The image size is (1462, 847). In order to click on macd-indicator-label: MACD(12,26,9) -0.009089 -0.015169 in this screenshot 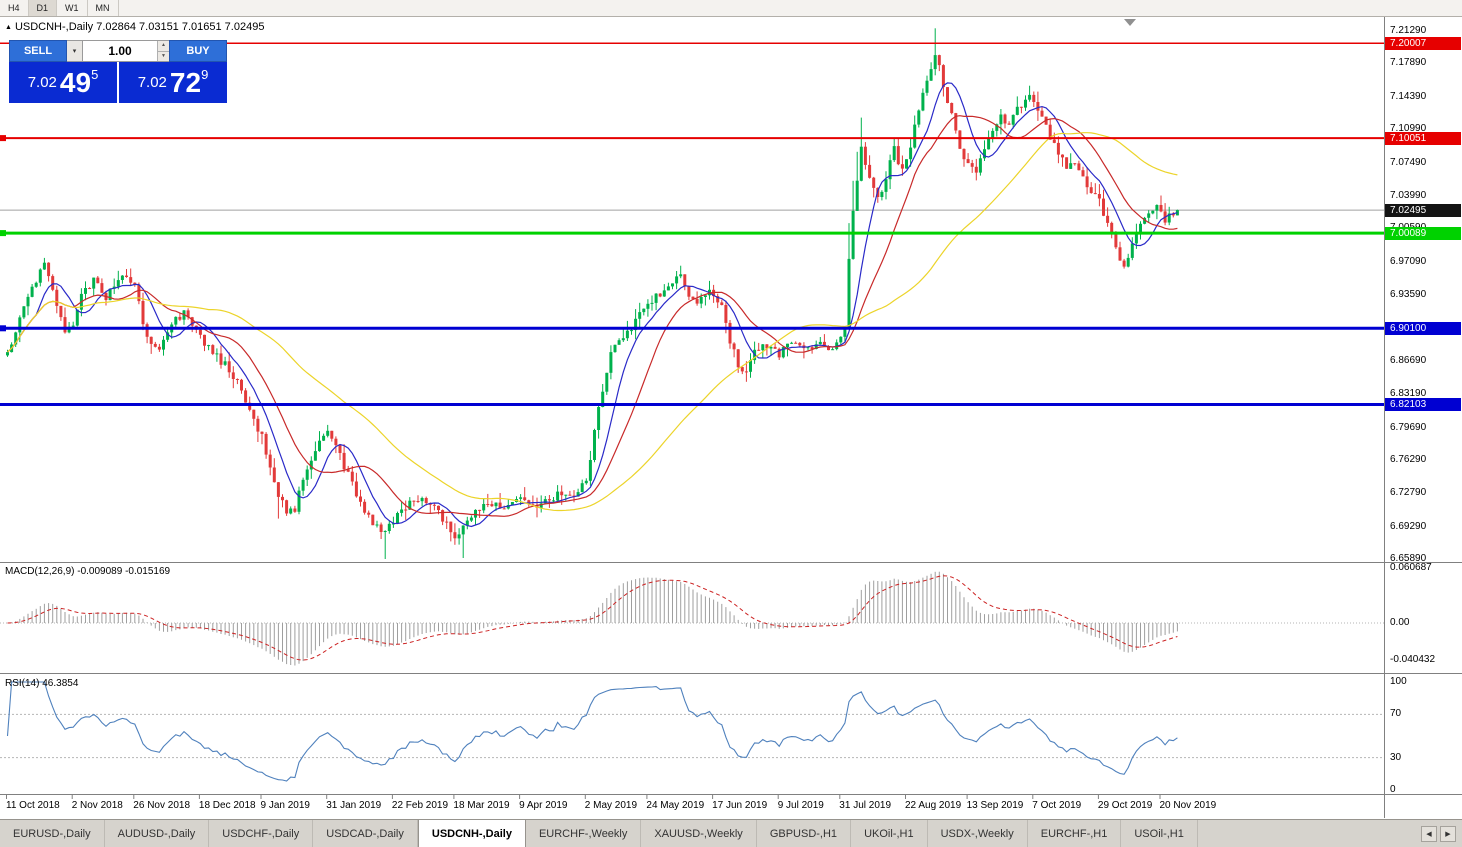, I will do `click(87, 571)`.